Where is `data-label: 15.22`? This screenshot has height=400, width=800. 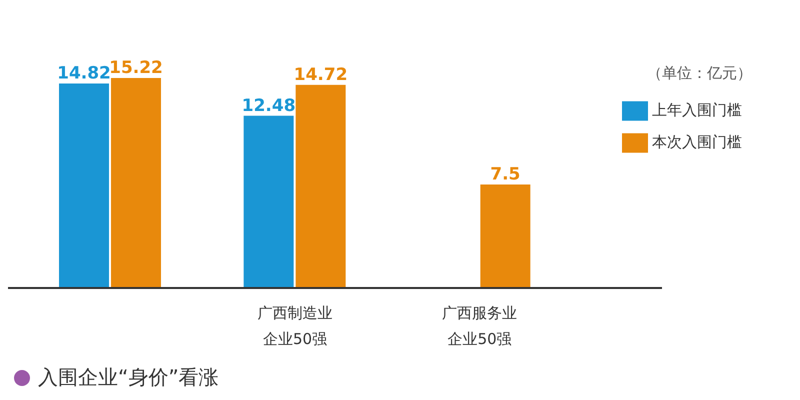 data-label: 15.22 is located at coordinates (136, 68).